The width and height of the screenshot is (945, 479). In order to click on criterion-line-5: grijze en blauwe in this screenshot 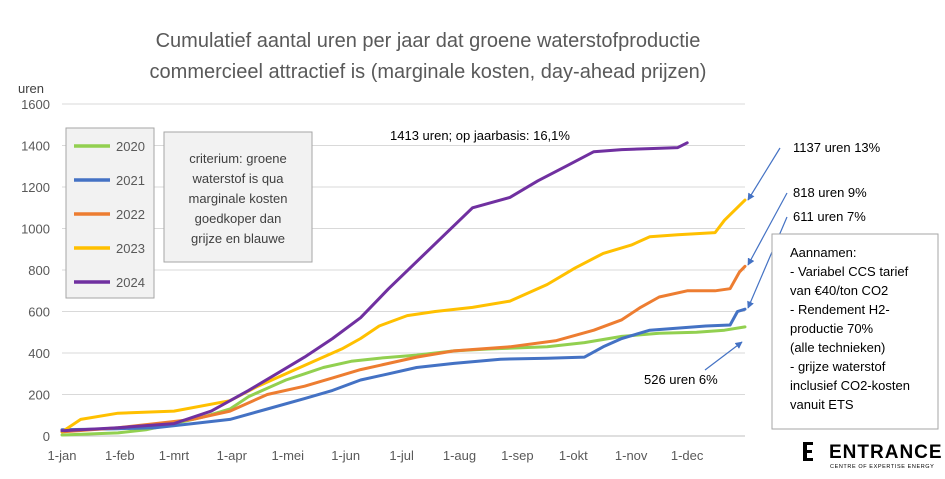, I will do `click(238, 238)`.